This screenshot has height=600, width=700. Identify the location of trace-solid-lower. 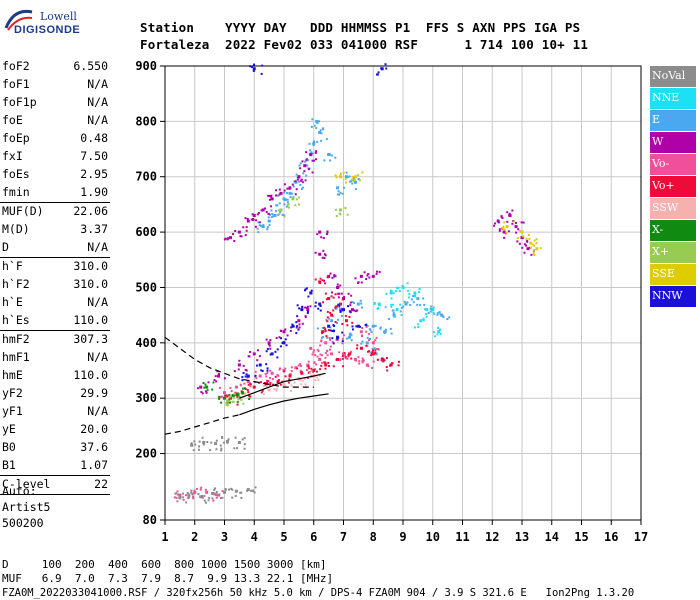
(284, 404).